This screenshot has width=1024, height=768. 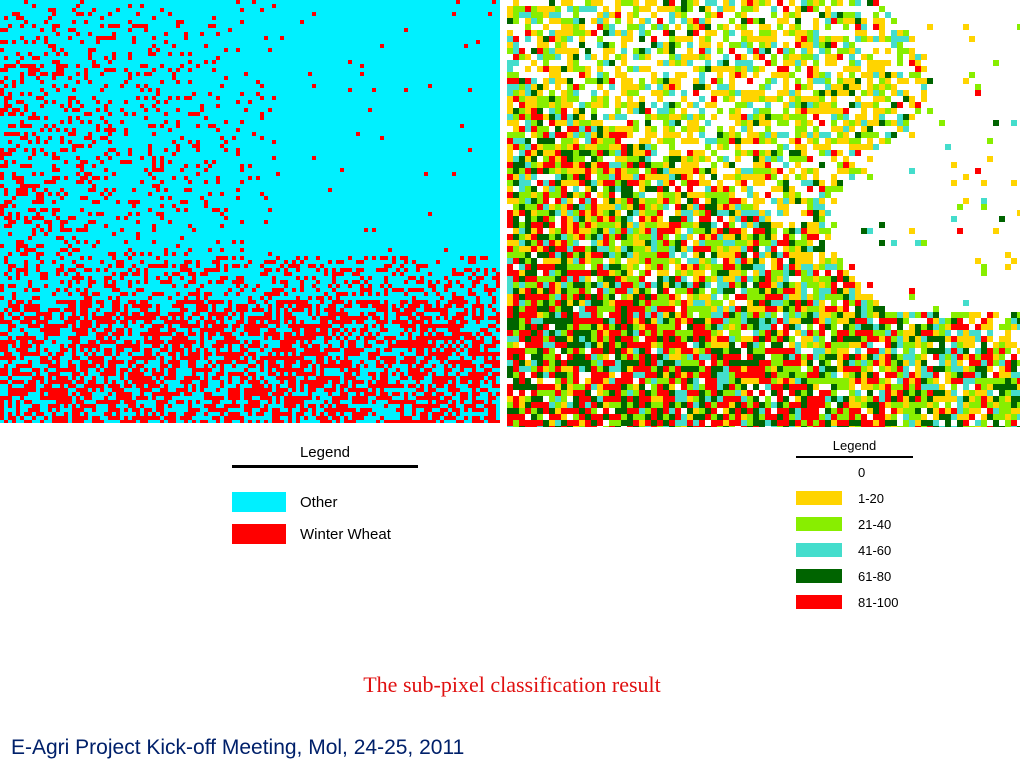 I want to click on legend-item-61-80: 61-80, so click(x=856, y=576).